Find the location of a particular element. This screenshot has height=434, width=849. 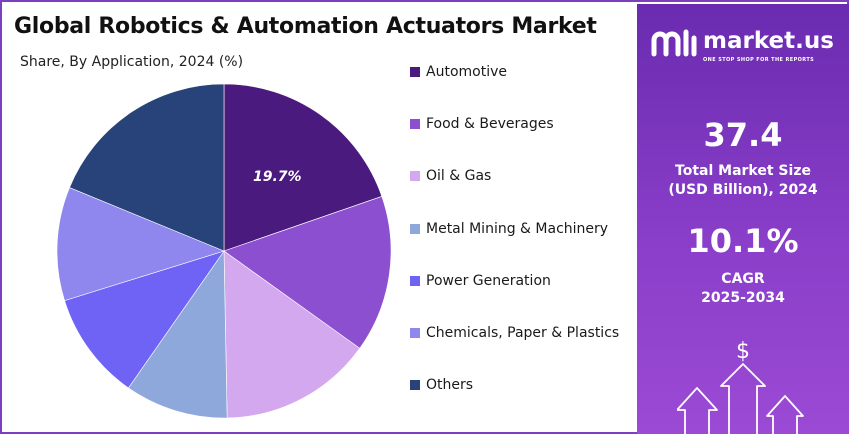

legend-label: Others is located at coordinates (450, 385).